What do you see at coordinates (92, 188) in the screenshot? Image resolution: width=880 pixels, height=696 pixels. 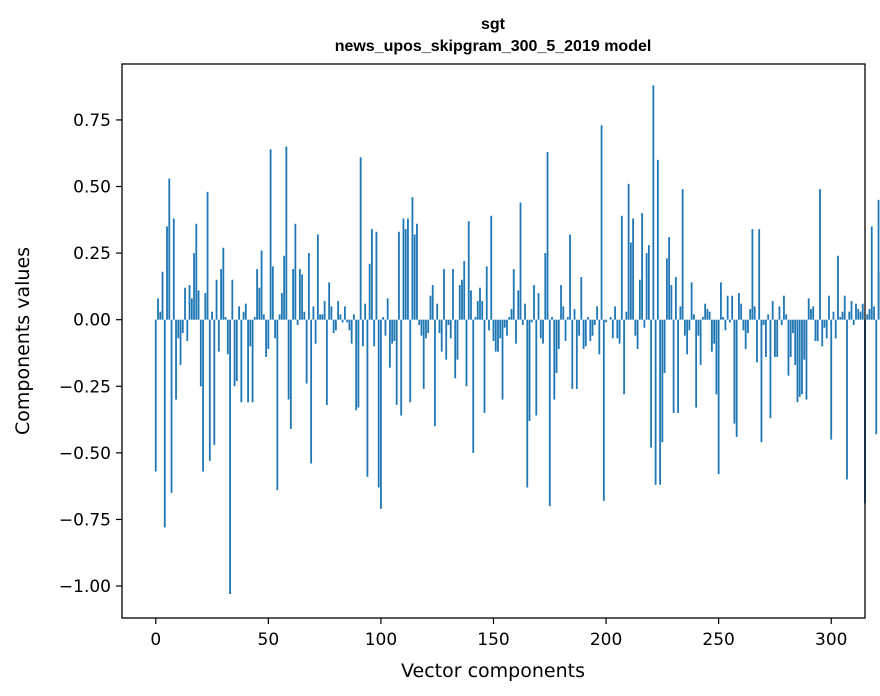 I see `y-tick-label: 0.50` at bounding box center [92, 188].